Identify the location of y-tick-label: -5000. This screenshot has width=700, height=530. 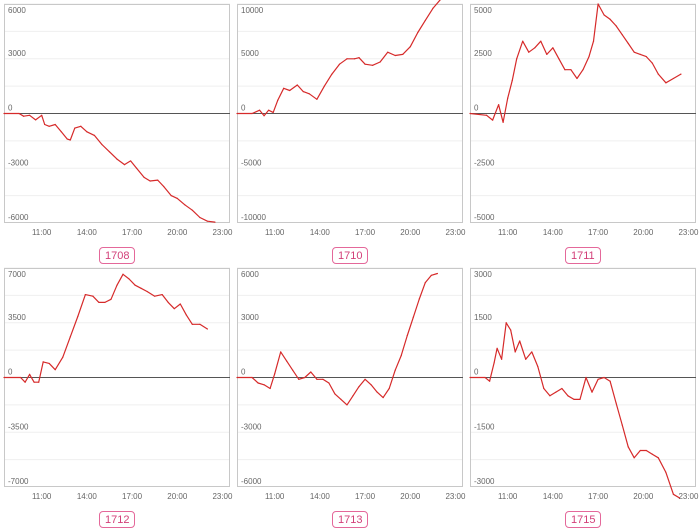
(251, 162).